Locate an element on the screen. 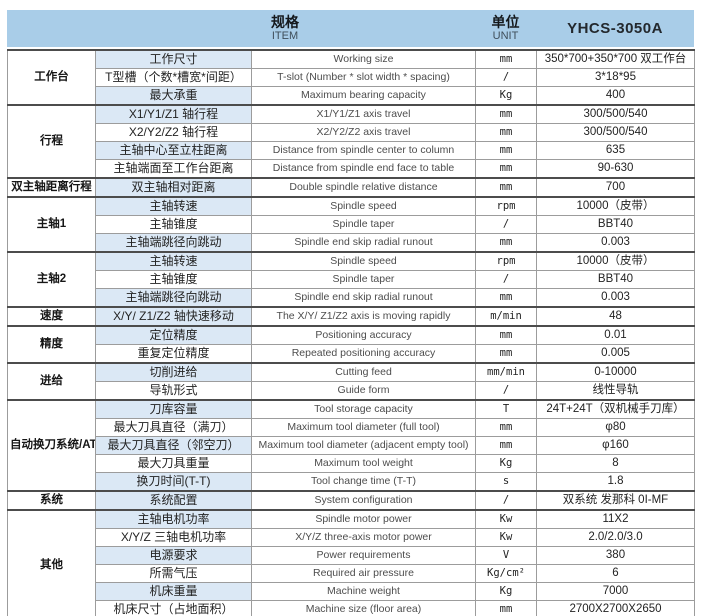  spec-name-cn-cell: 主轴端跳径向跳动 is located at coordinates (173, 243).